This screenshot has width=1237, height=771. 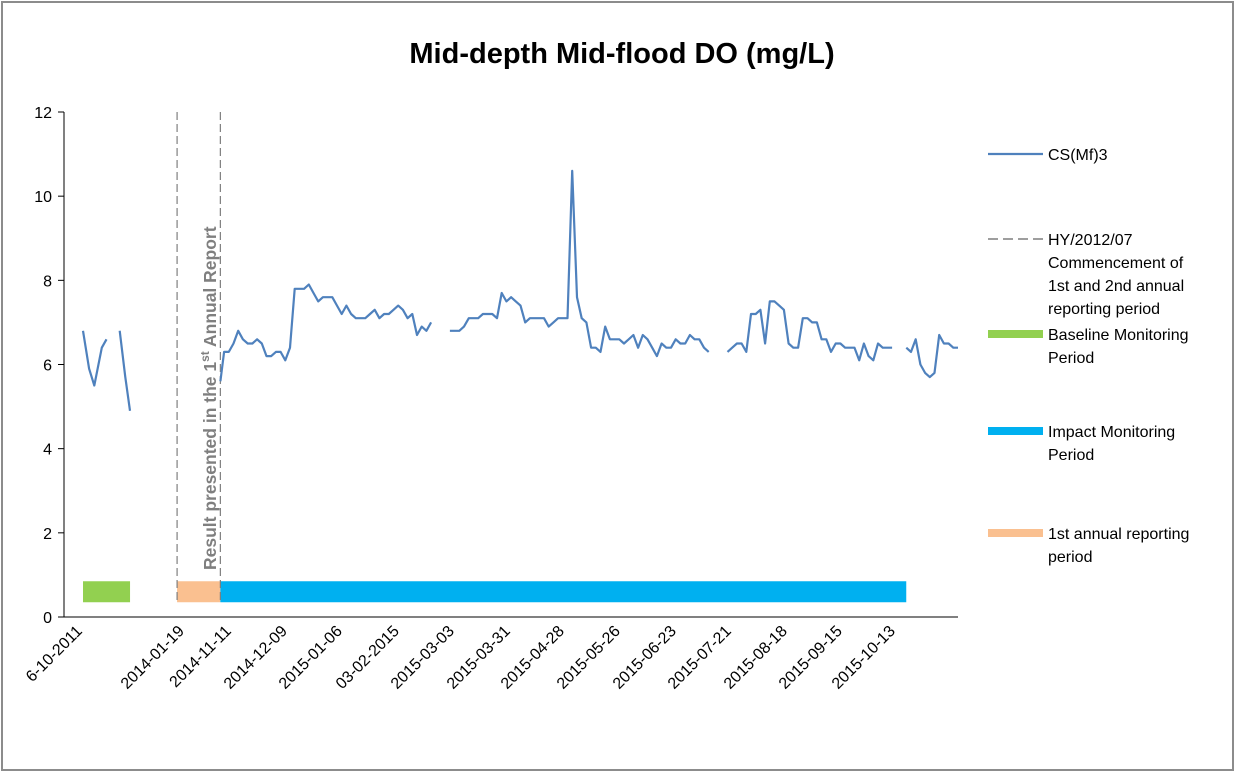 What do you see at coordinates (54, 654) in the screenshot?
I see `x-tick-label: 6-10-2011` at bounding box center [54, 654].